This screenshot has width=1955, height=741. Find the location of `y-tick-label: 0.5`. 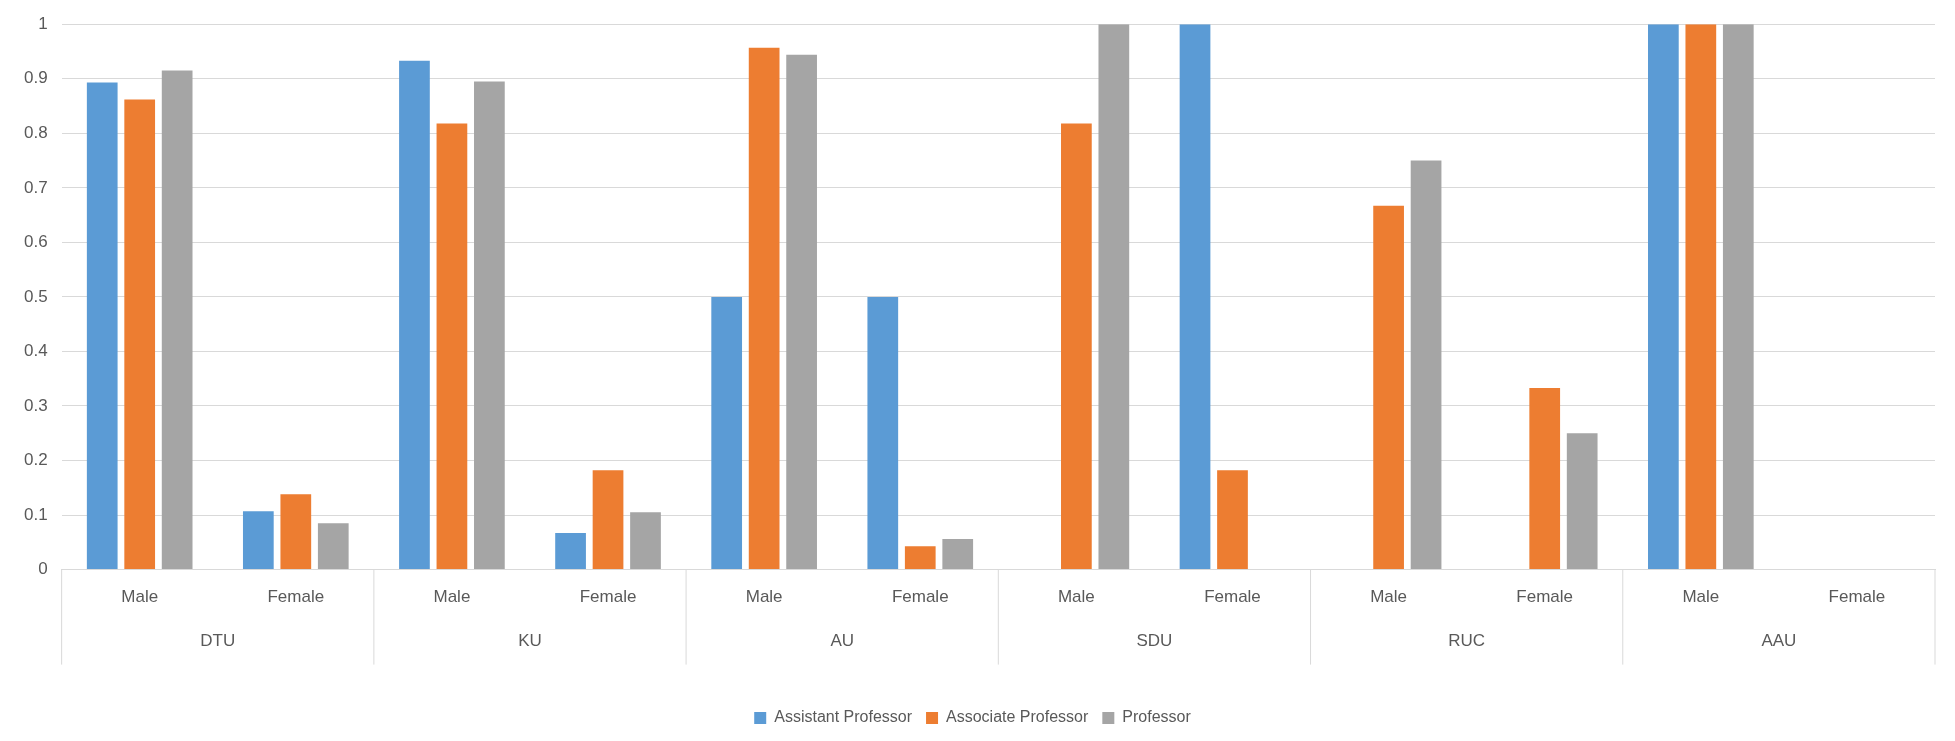

y-tick-label: 0.5 is located at coordinates (35, 296).